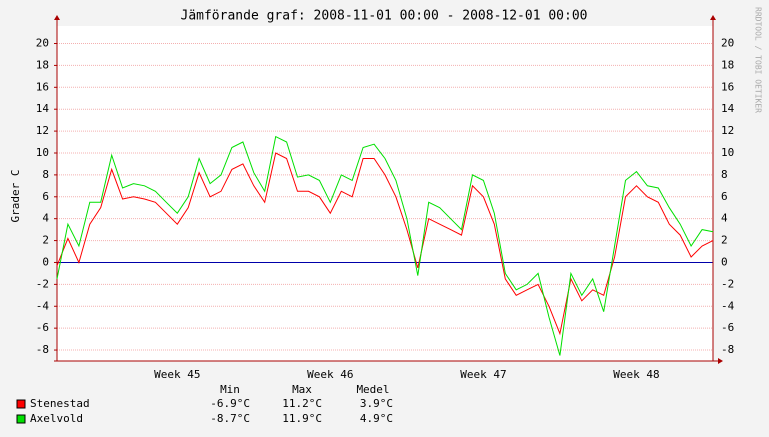 The height and width of the screenshot is (437, 769). What do you see at coordinates (230, 403) in the screenshot?
I see `stat-value: -6.9°C` at bounding box center [230, 403].